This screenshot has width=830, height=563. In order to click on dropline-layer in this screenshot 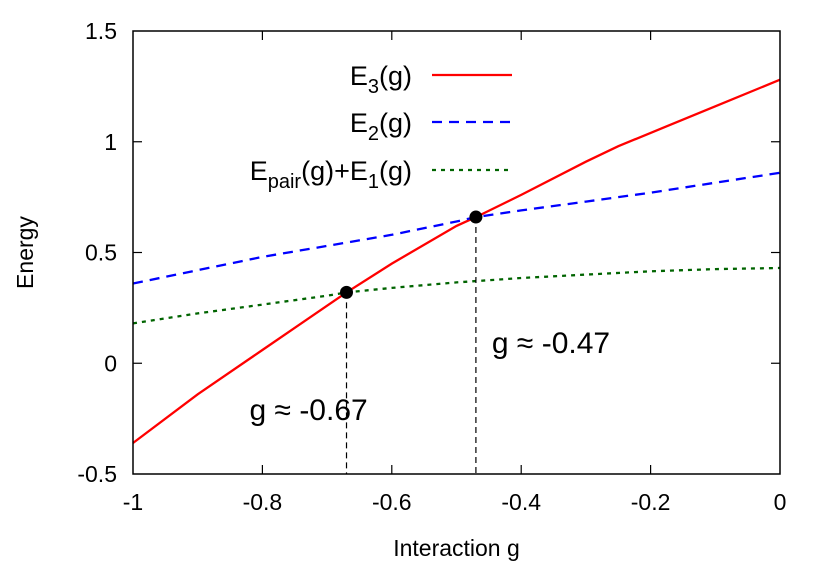, I will do `click(411, 345)`.